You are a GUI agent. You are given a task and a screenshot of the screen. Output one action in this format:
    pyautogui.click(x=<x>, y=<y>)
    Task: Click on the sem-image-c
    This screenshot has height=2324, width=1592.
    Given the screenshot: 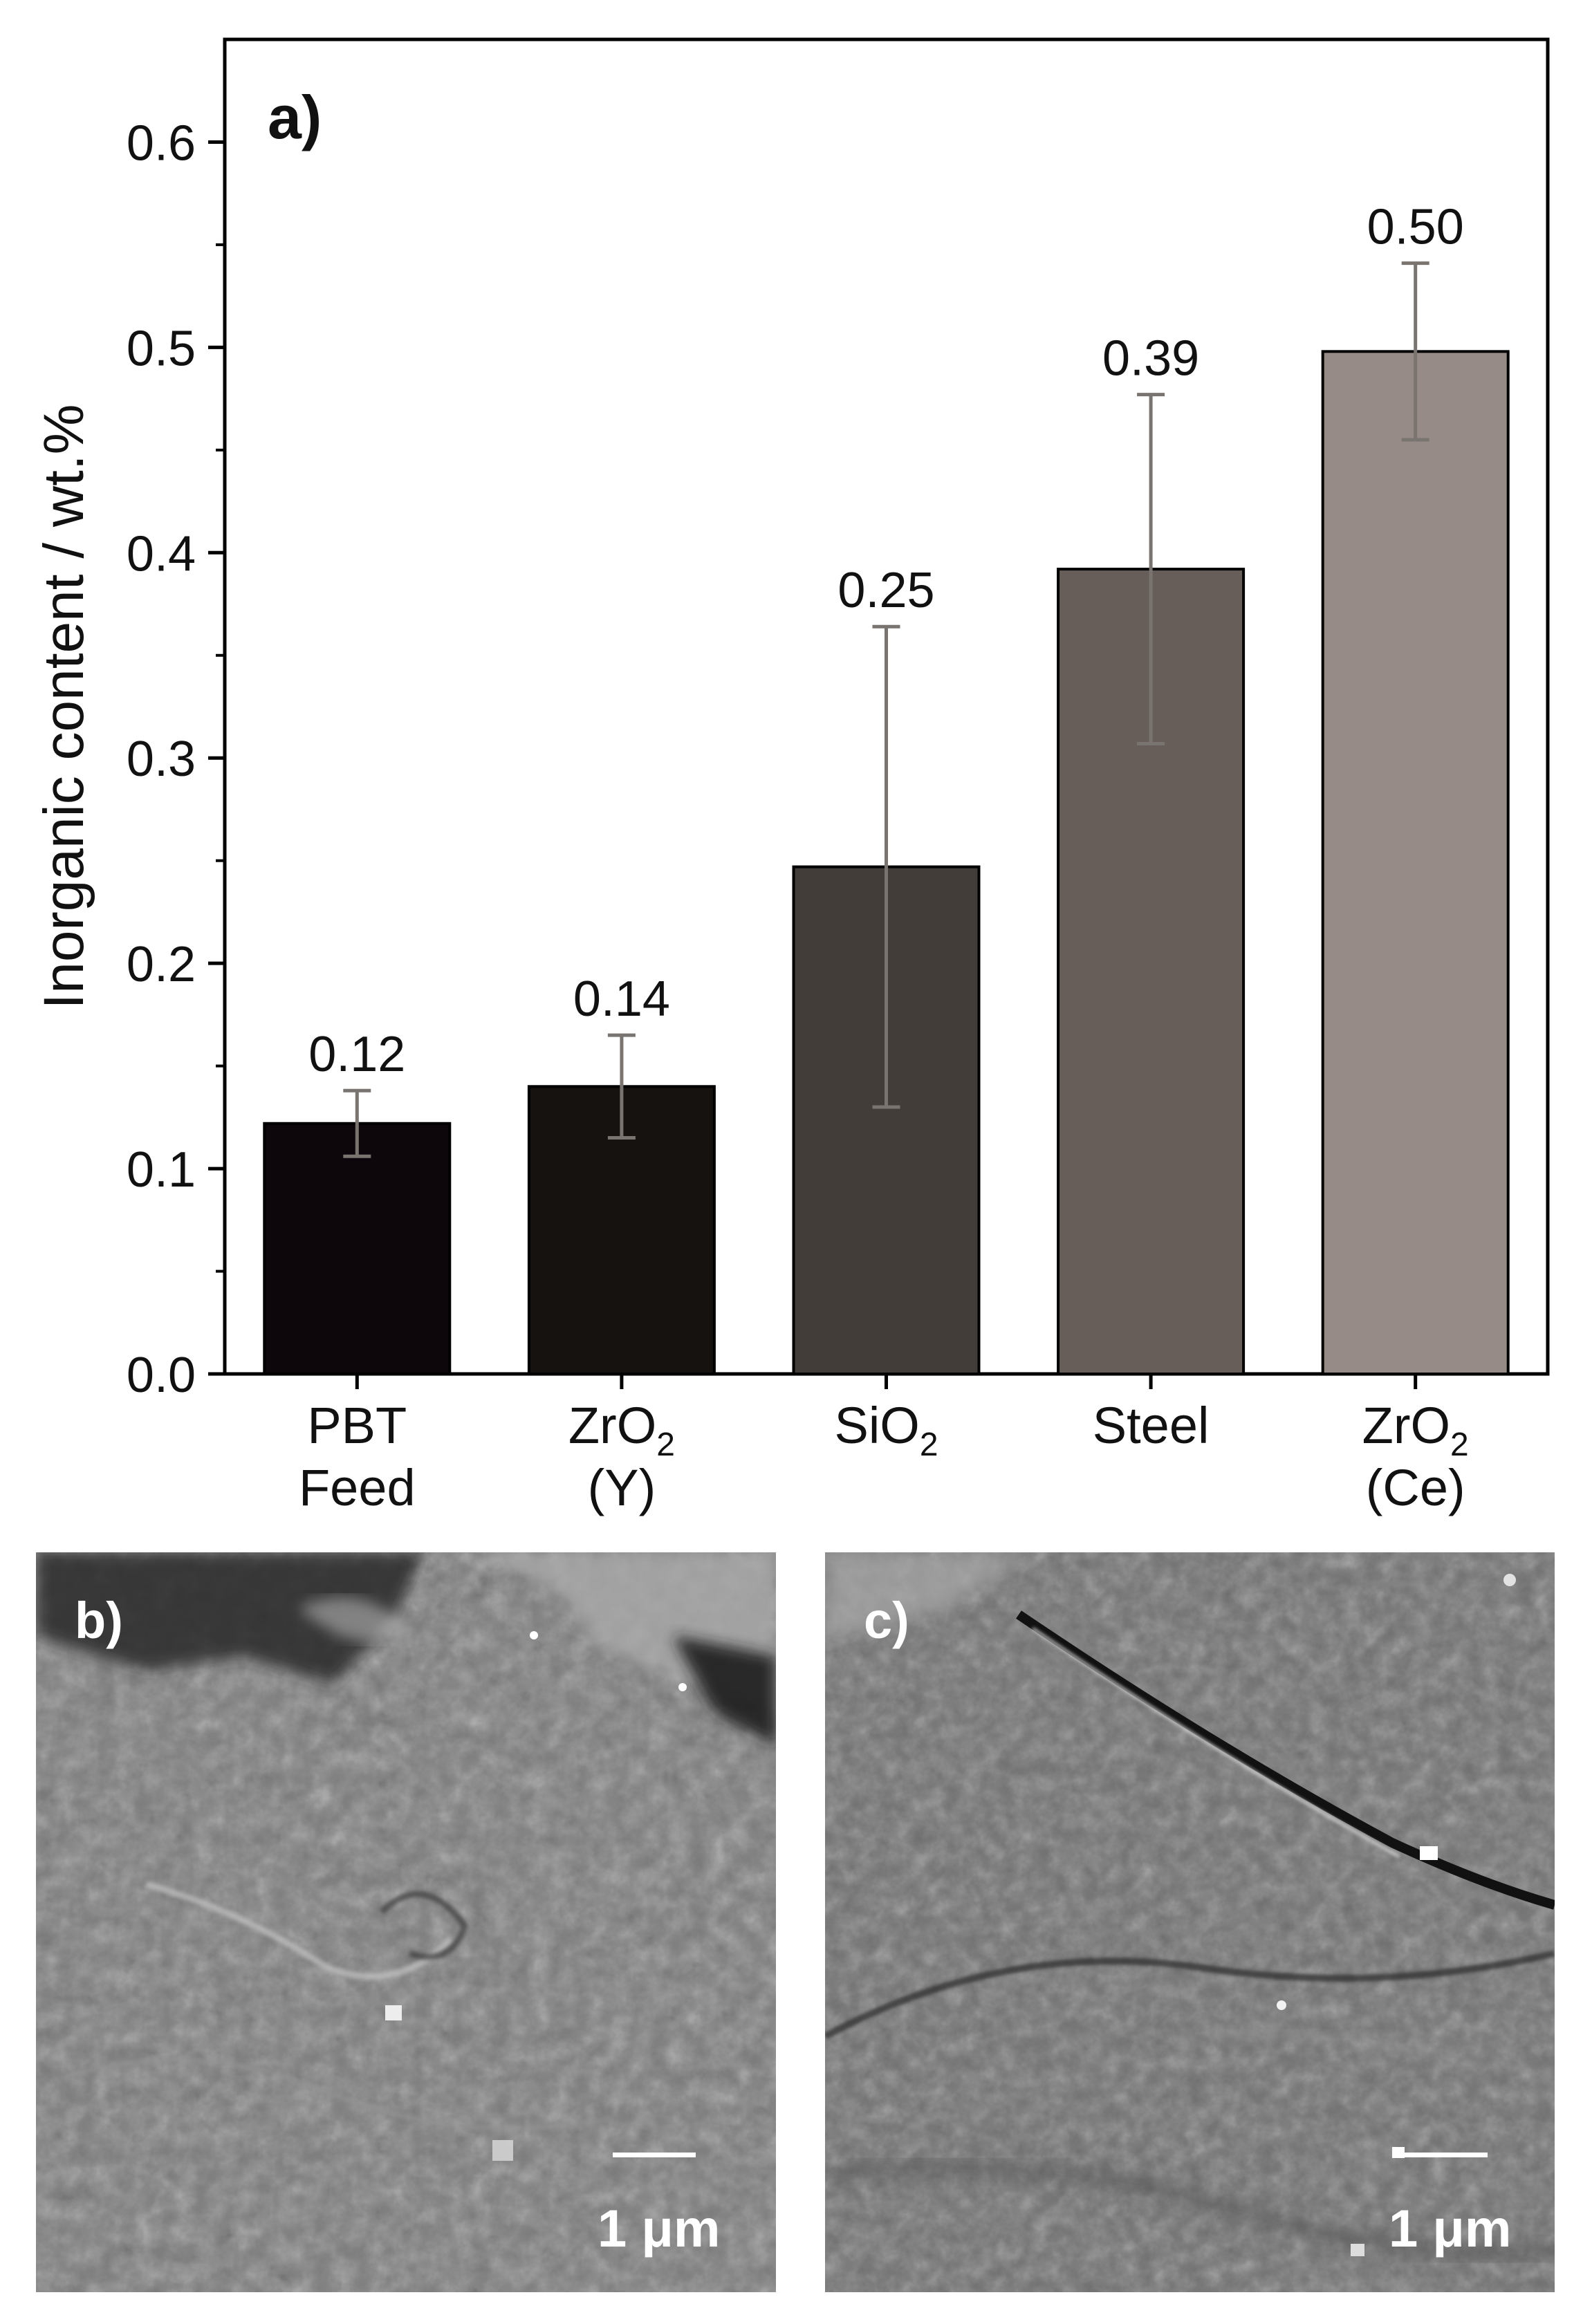 What is the action you would take?
    pyautogui.click(x=1190, y=1922)
    